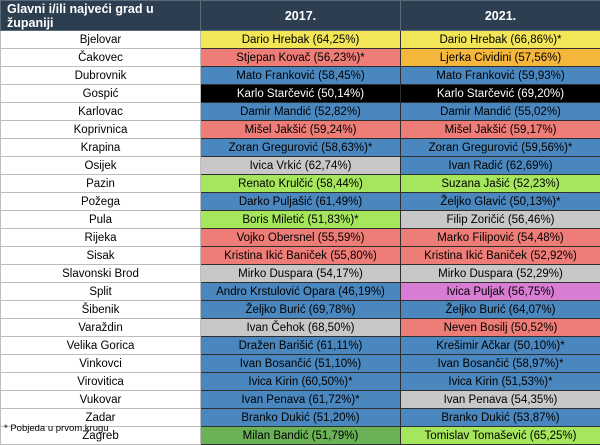 The height and width of the screenshot is (445, 600). Describe the element at coordinates (101, 346) in the screenshot. I see `city-cell: Velika Gorica` at that location.